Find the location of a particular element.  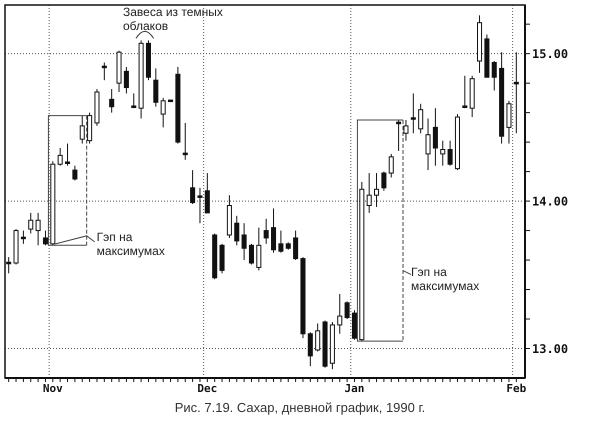

y-tick-label: 15.00 is located at coordinates (550, 53).